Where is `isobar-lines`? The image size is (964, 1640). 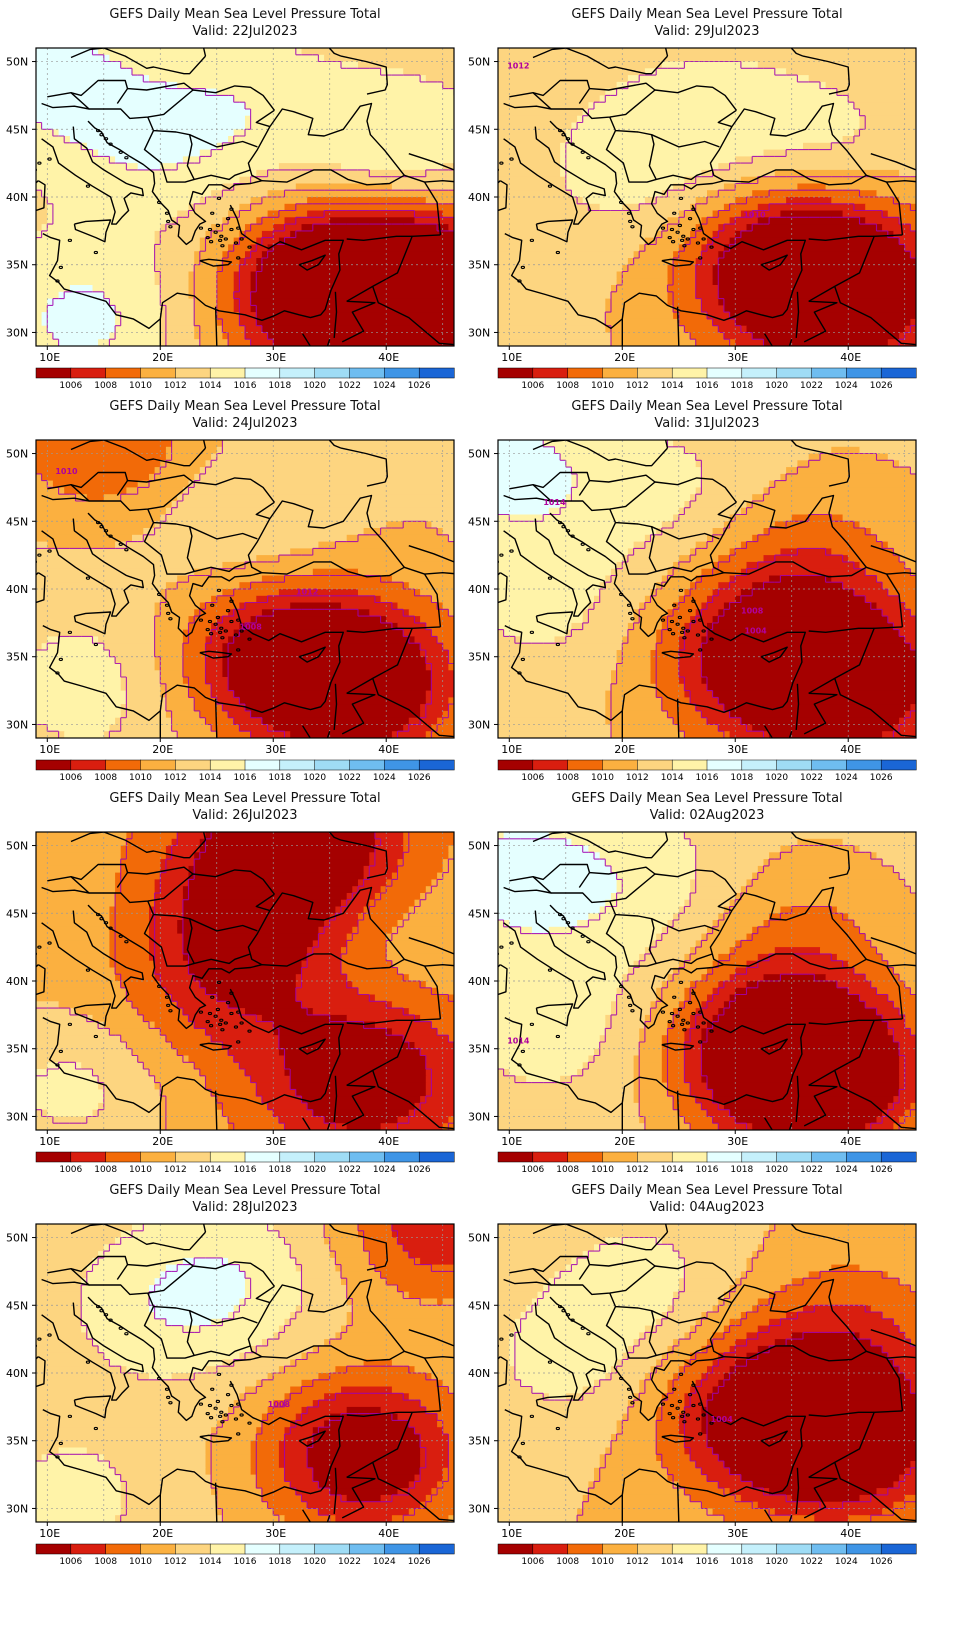 isobar-lines is located at coordinates (245, 981).